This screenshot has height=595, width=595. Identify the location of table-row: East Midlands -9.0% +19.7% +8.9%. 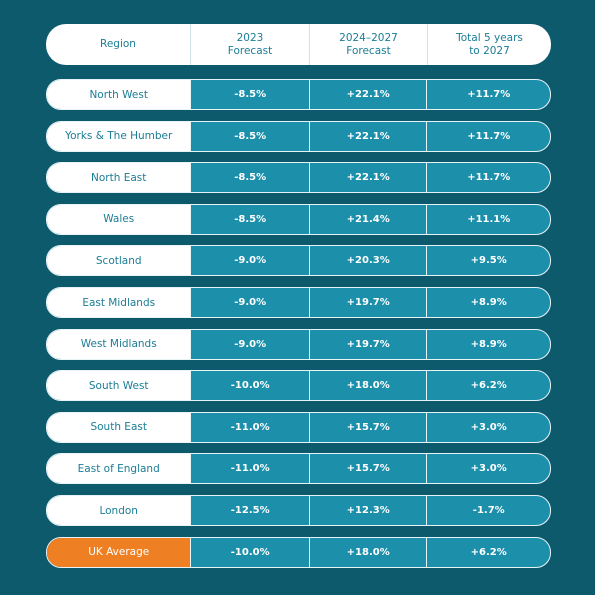
(298, 302).